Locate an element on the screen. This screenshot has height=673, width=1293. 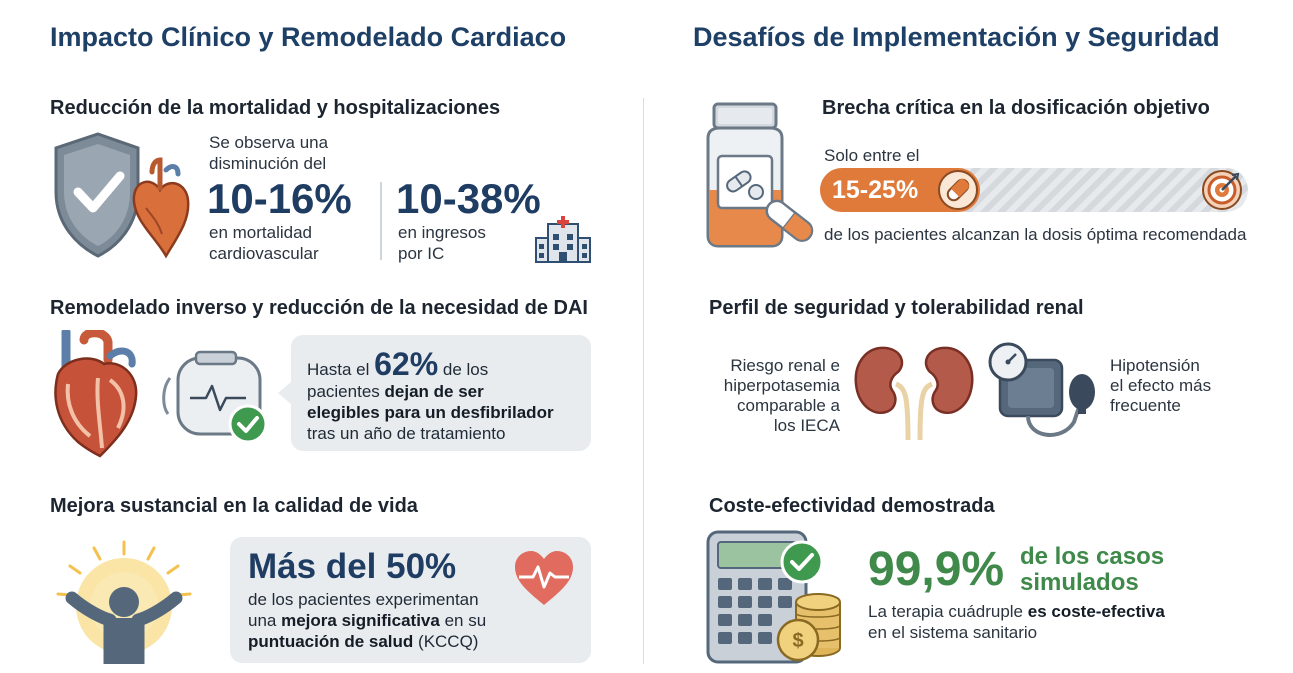
cost-line2: en el sistema sanitario is located at coordinates (953, 632).